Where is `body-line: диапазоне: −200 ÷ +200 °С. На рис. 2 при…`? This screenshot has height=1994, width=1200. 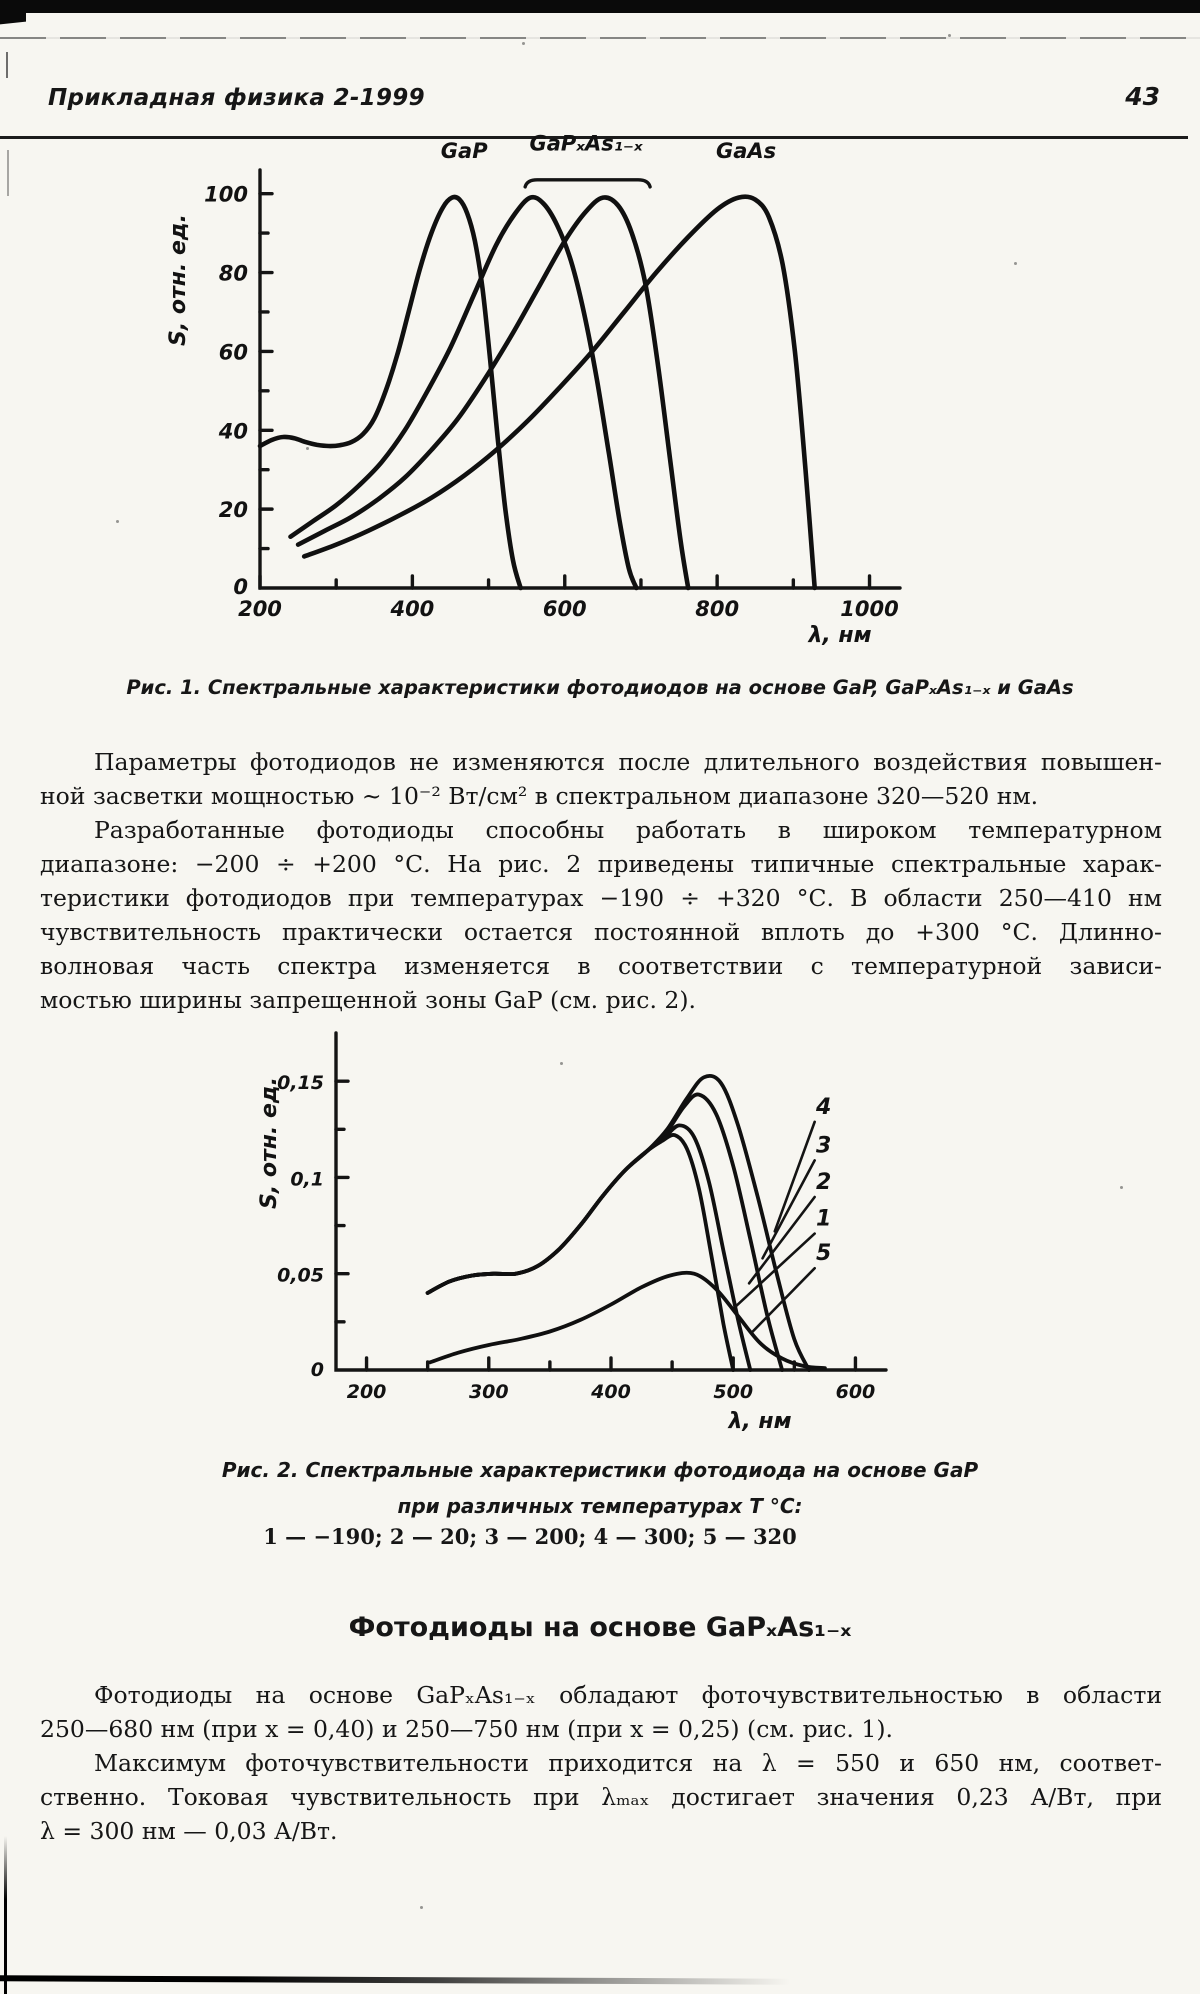 body-line: диапазоне: −200 ÷ +200 °С. На рис. 2 при… is located at coordinates (601, 864).